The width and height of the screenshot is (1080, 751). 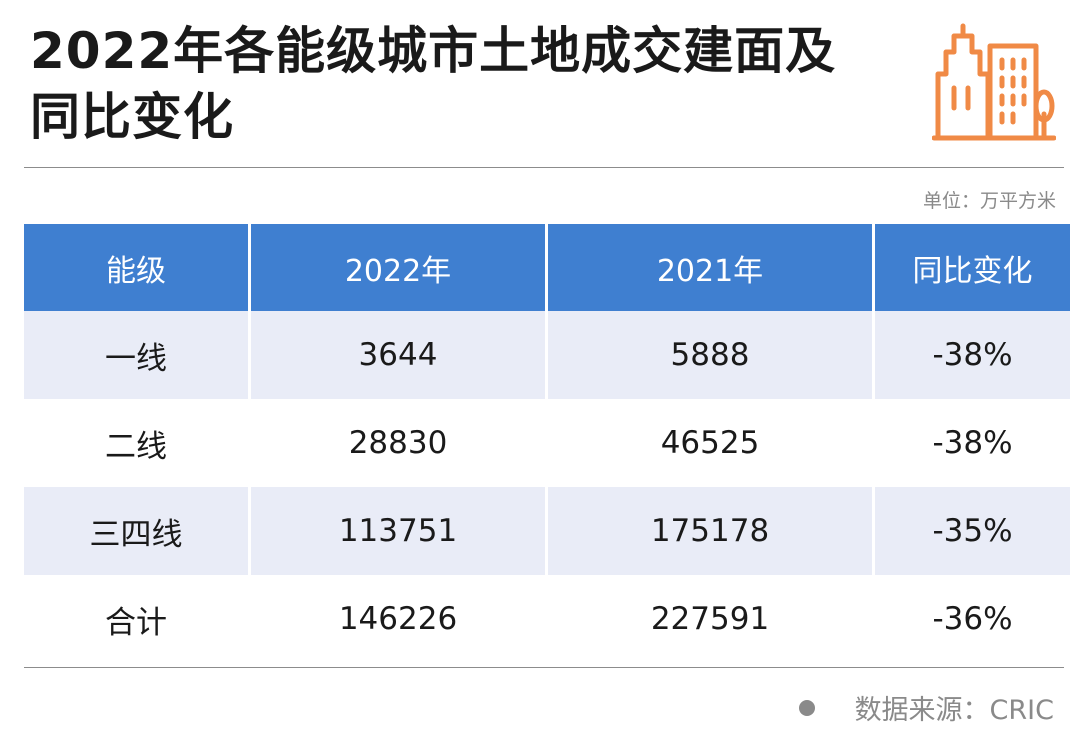 I want to click on table-cell: -36%, so click(x=972, y=619).